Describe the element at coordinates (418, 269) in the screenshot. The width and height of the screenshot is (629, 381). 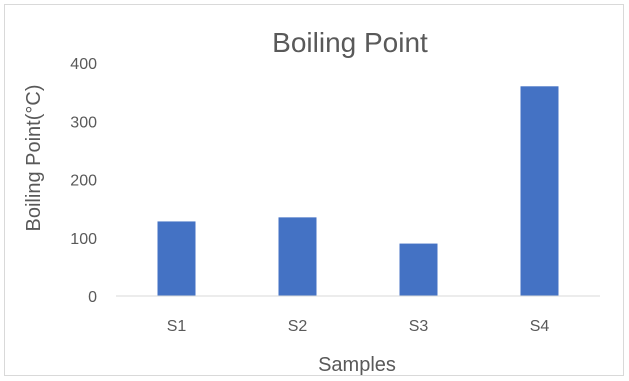
I see `bar-s3` at that location.